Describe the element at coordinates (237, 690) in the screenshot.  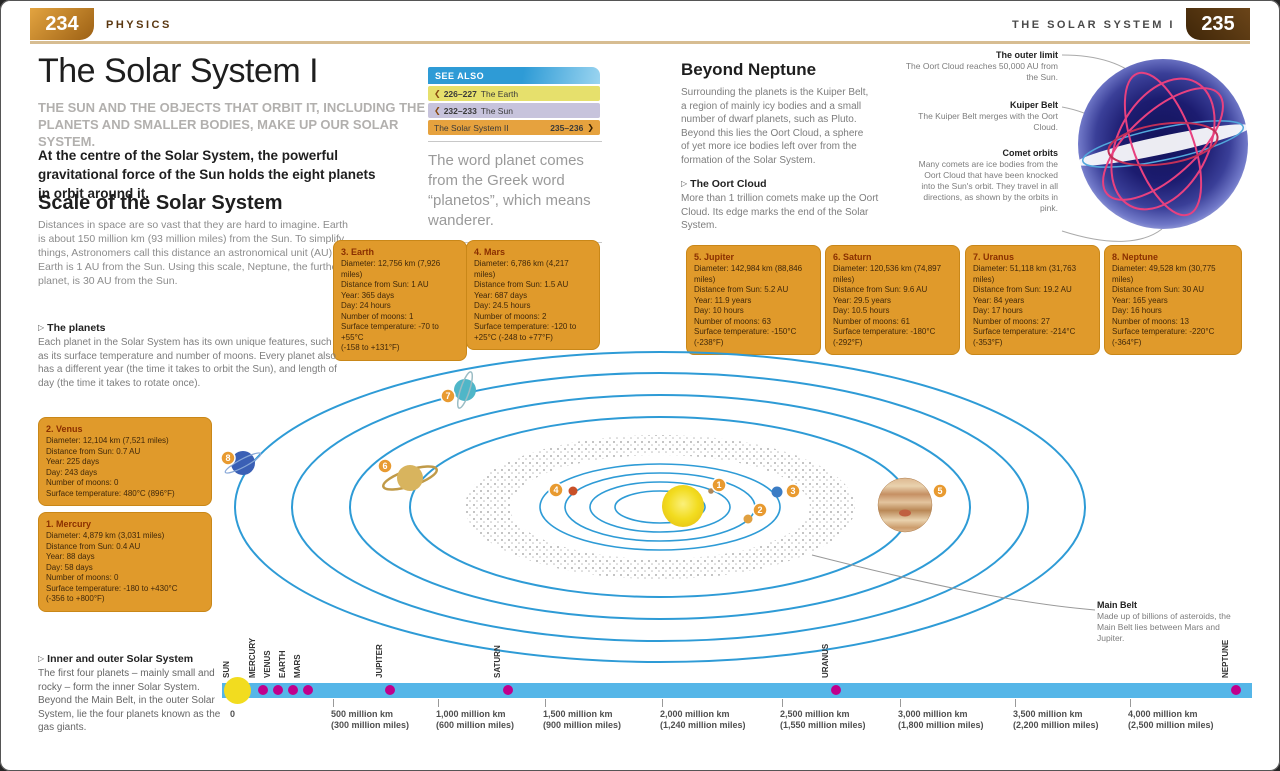
I see `scale-sun` at that location.